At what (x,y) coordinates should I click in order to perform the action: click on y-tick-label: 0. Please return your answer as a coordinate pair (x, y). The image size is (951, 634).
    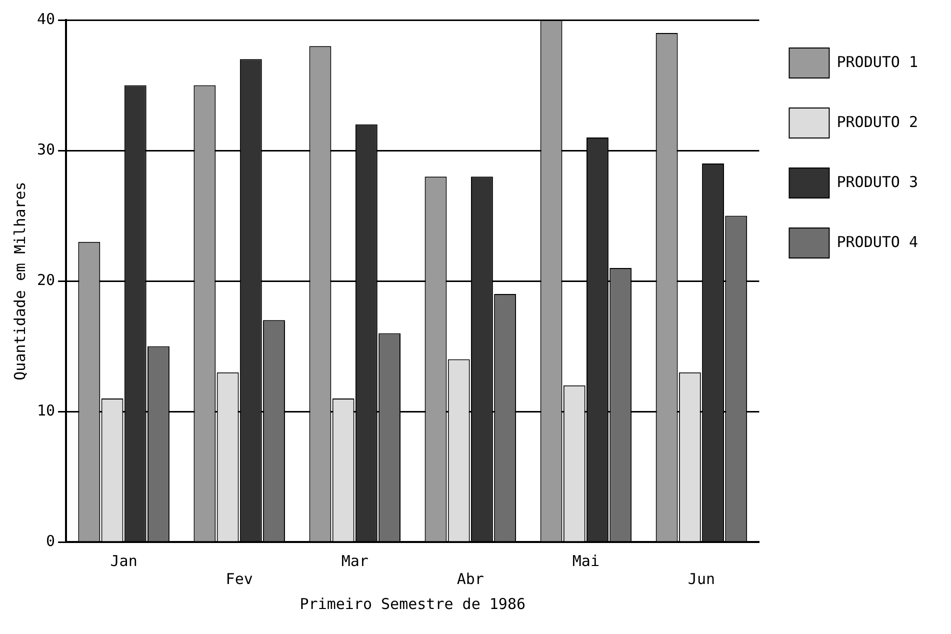
    Looking at the image, I should click on (51, 541).